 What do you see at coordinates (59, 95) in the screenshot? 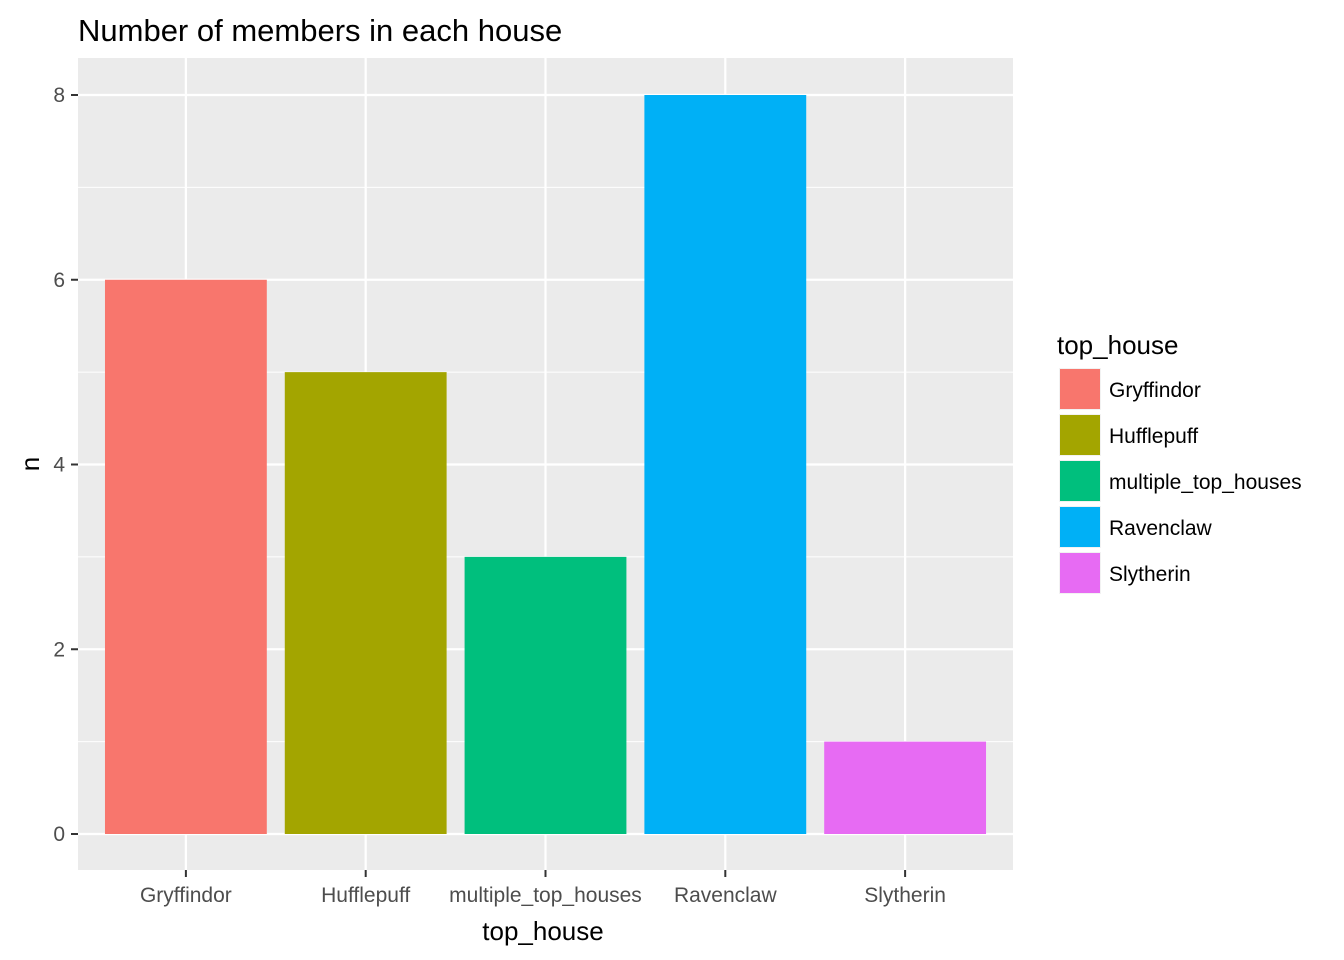
I see `y-tick-label: 8` at bounding box center [59, 95].